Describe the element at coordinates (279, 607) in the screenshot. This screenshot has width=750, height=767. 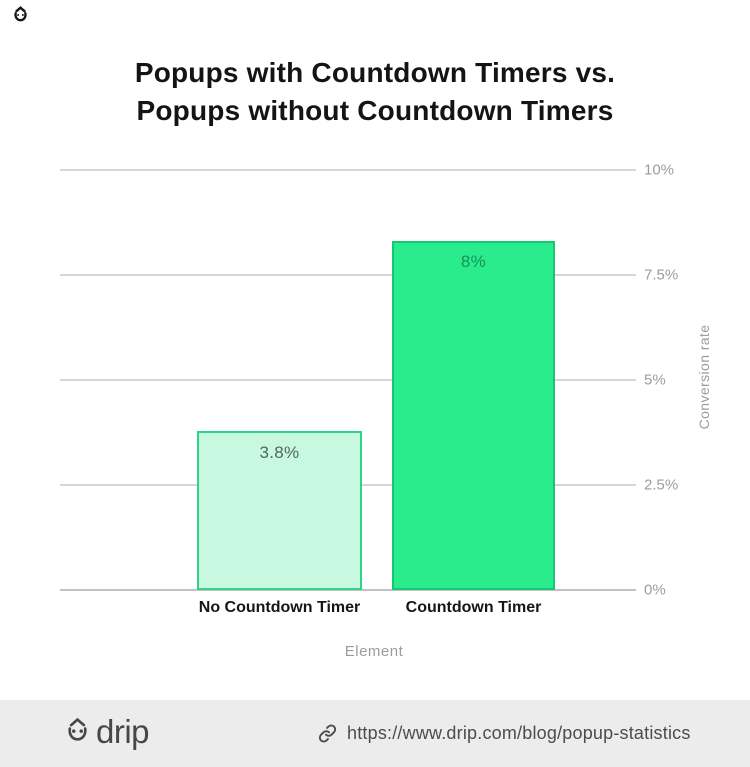
I see `x-tick-label: No Countdown Timer` at that location.